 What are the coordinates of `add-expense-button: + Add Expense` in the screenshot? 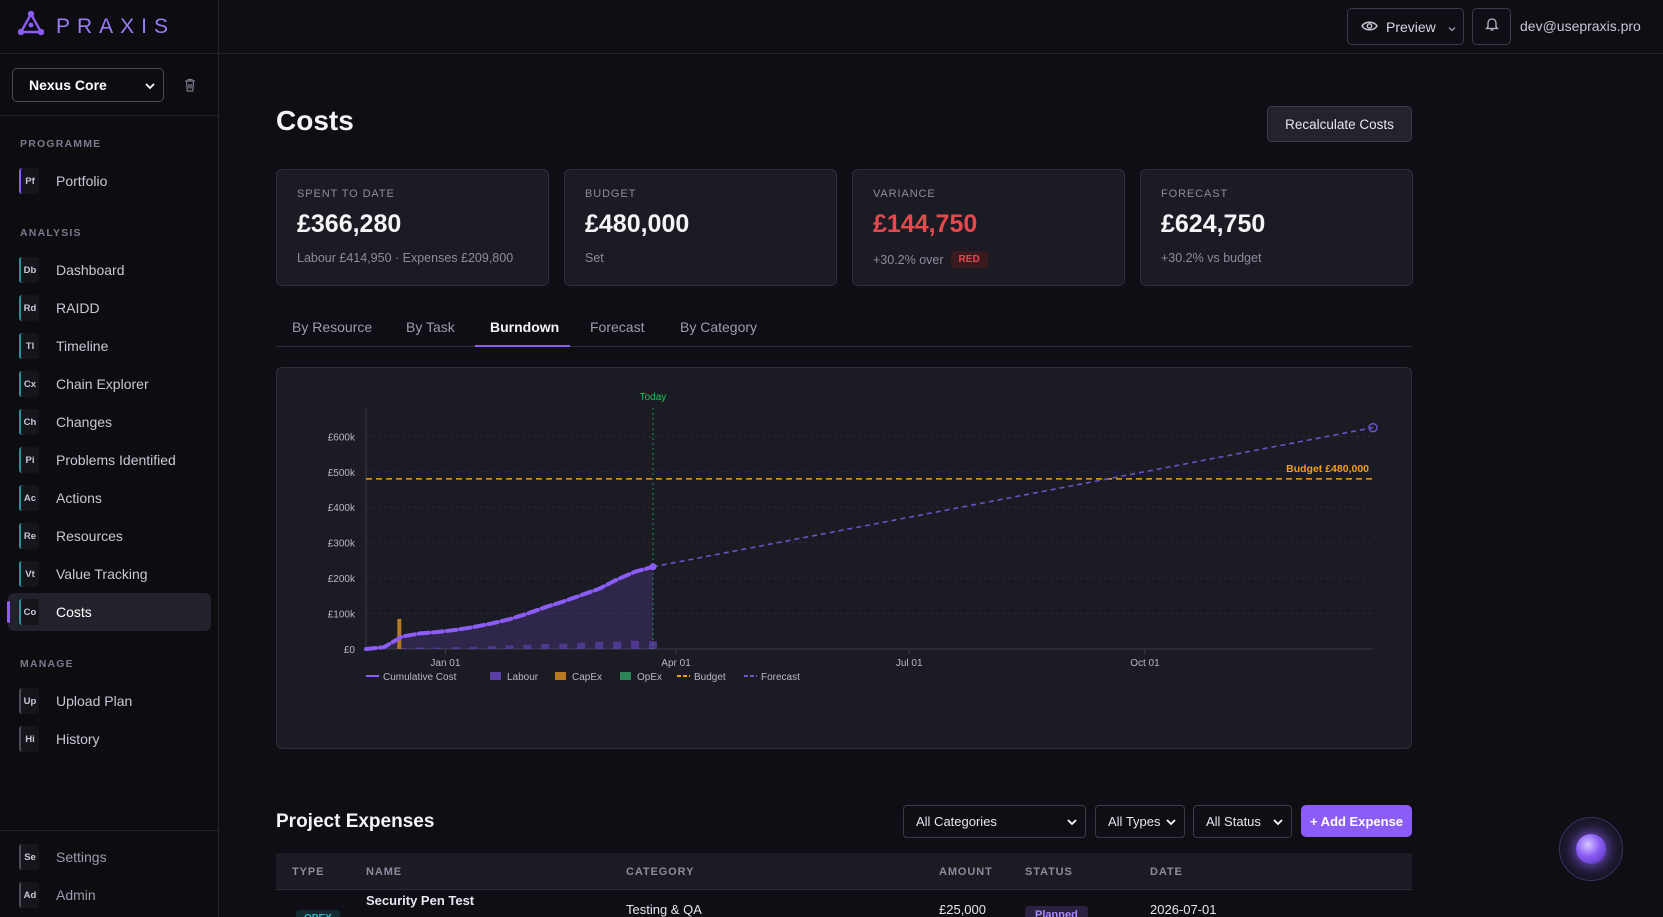 It's located at (1356, 821).